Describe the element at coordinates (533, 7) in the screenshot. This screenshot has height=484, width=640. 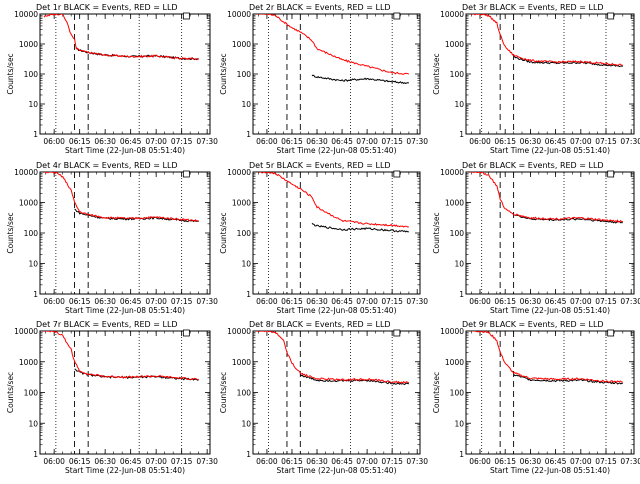
I see `panel-title: Det 3r BLACK = Events, RED = LLD` at that location.